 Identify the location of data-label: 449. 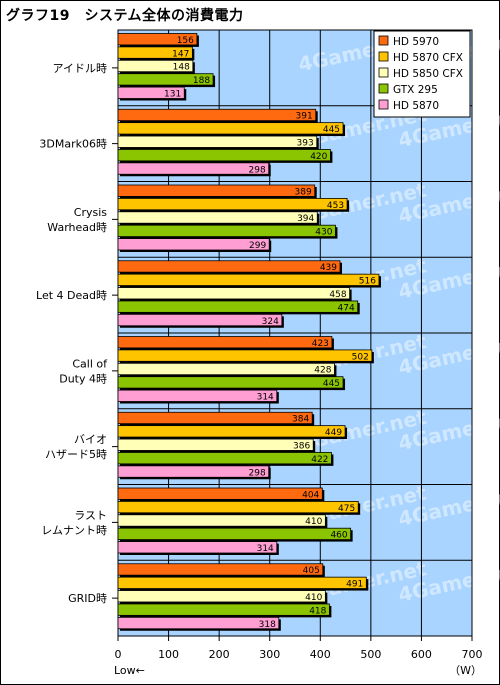
(333, 433).